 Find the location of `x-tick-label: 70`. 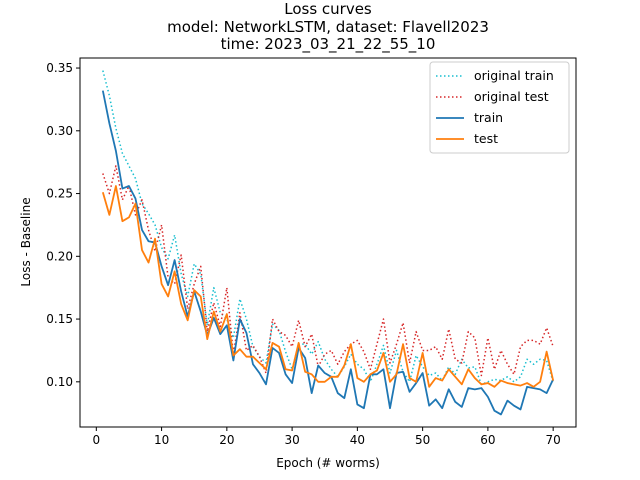

x-tick-label: 70 is located at coordinates (553, 440).